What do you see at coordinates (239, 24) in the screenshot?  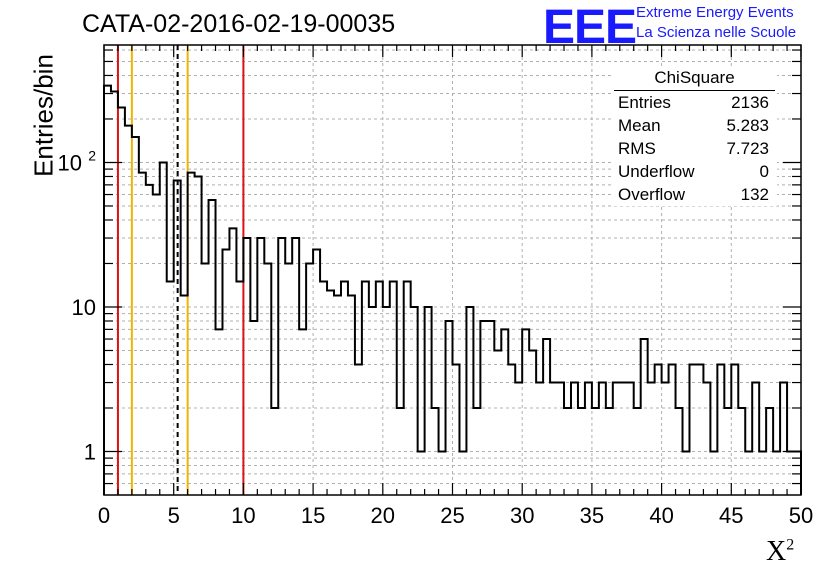 I see `chart-title: CATA-02-2016-02-19-00035` at bounding box center [239, 24].